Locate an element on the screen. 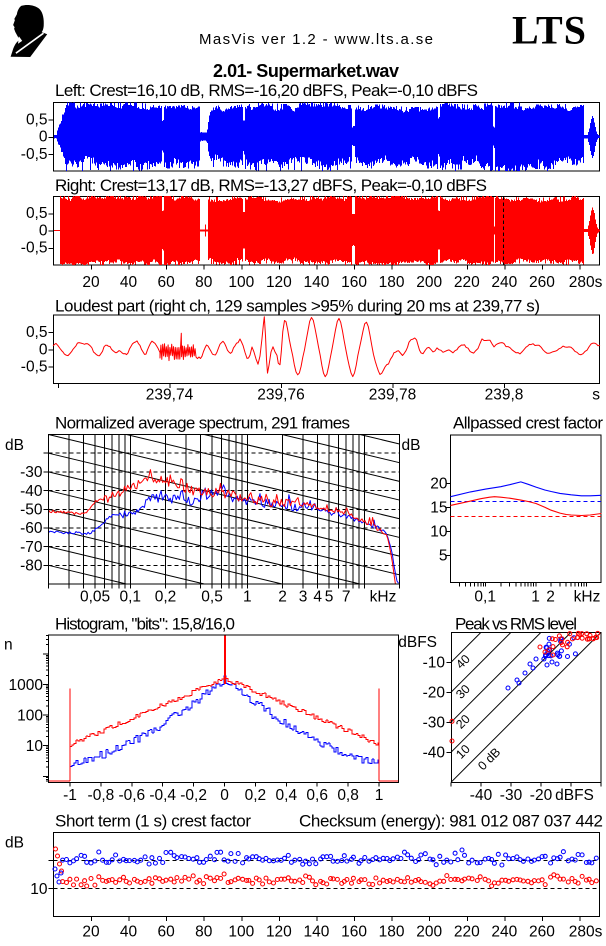 The height and width of the screenshot is (946, 606). svg-text: 160 is located at coordinates (354, 932).